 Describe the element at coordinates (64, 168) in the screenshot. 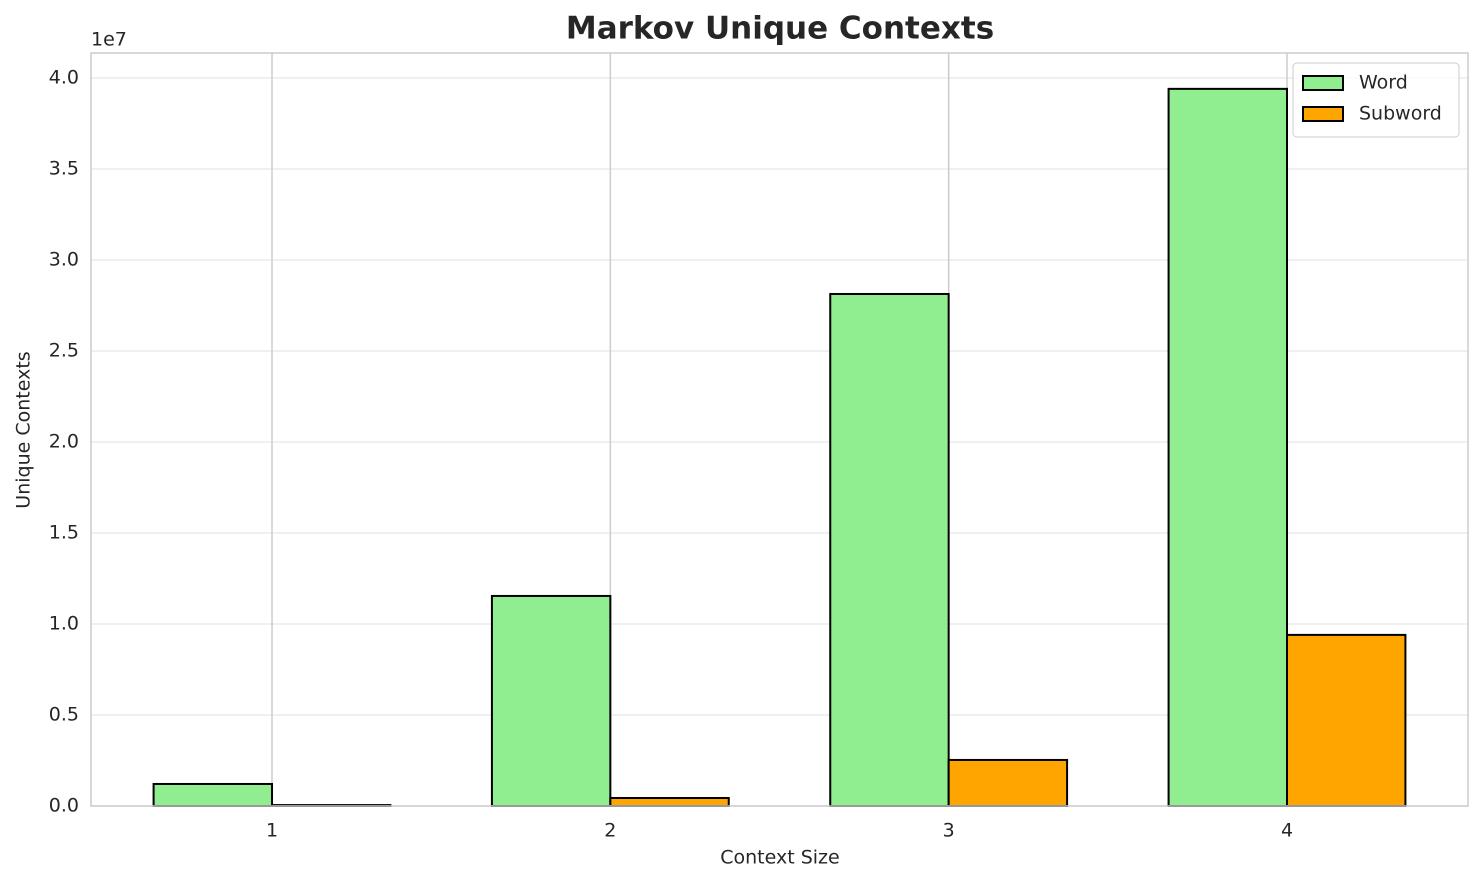

I see `y-tick-label: 3.5` at that location.